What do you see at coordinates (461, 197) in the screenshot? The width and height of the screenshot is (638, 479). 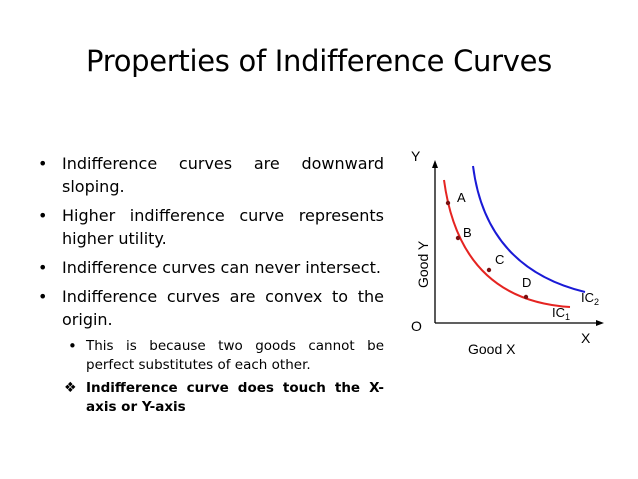 I see `point-a-label: A` at bounding box center [461, 197].